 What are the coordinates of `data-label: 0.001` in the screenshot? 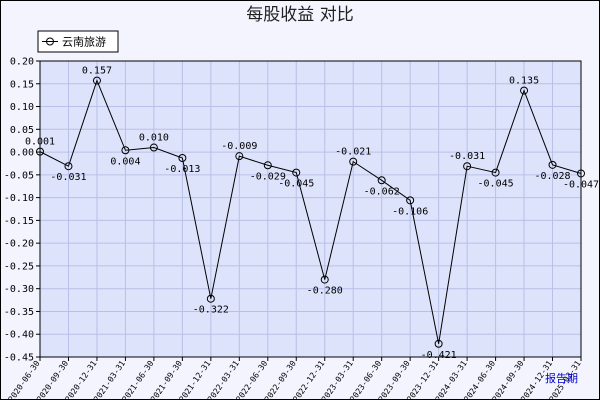 It's located at (40, 142).